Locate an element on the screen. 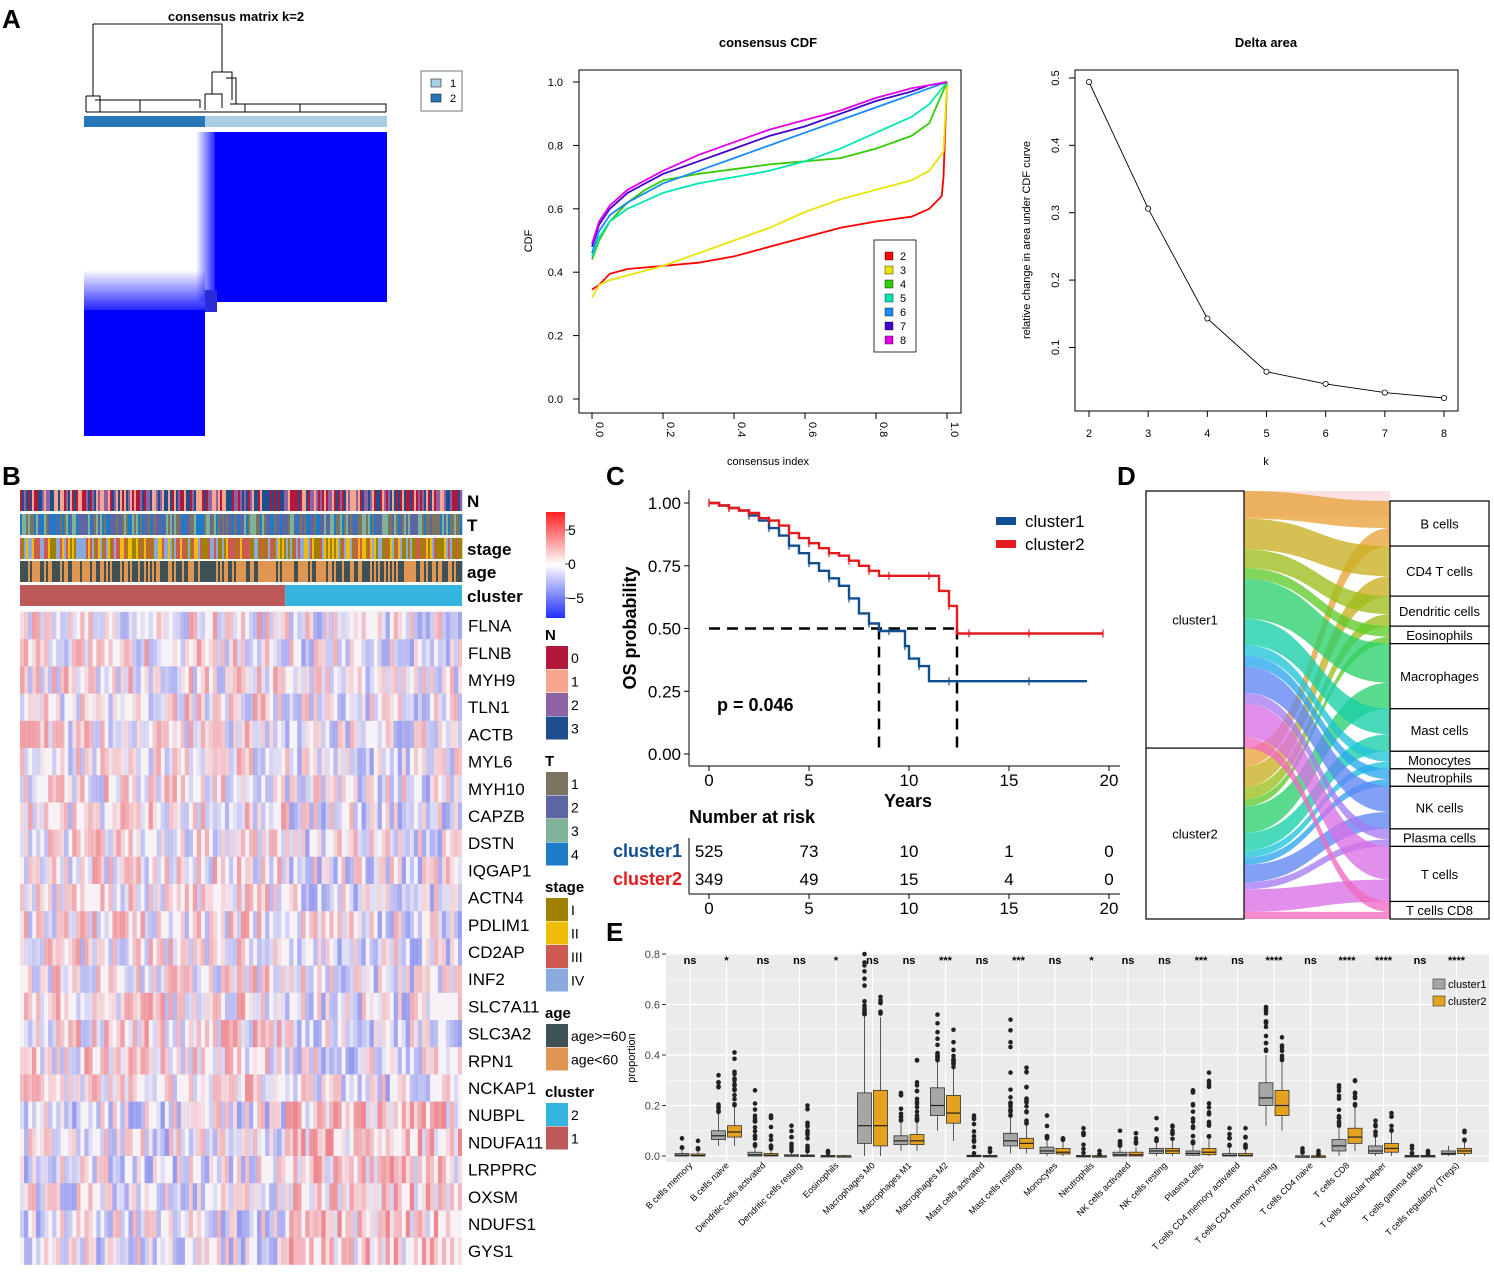  km-xlabel: Years is located at coordinates (908, 801).